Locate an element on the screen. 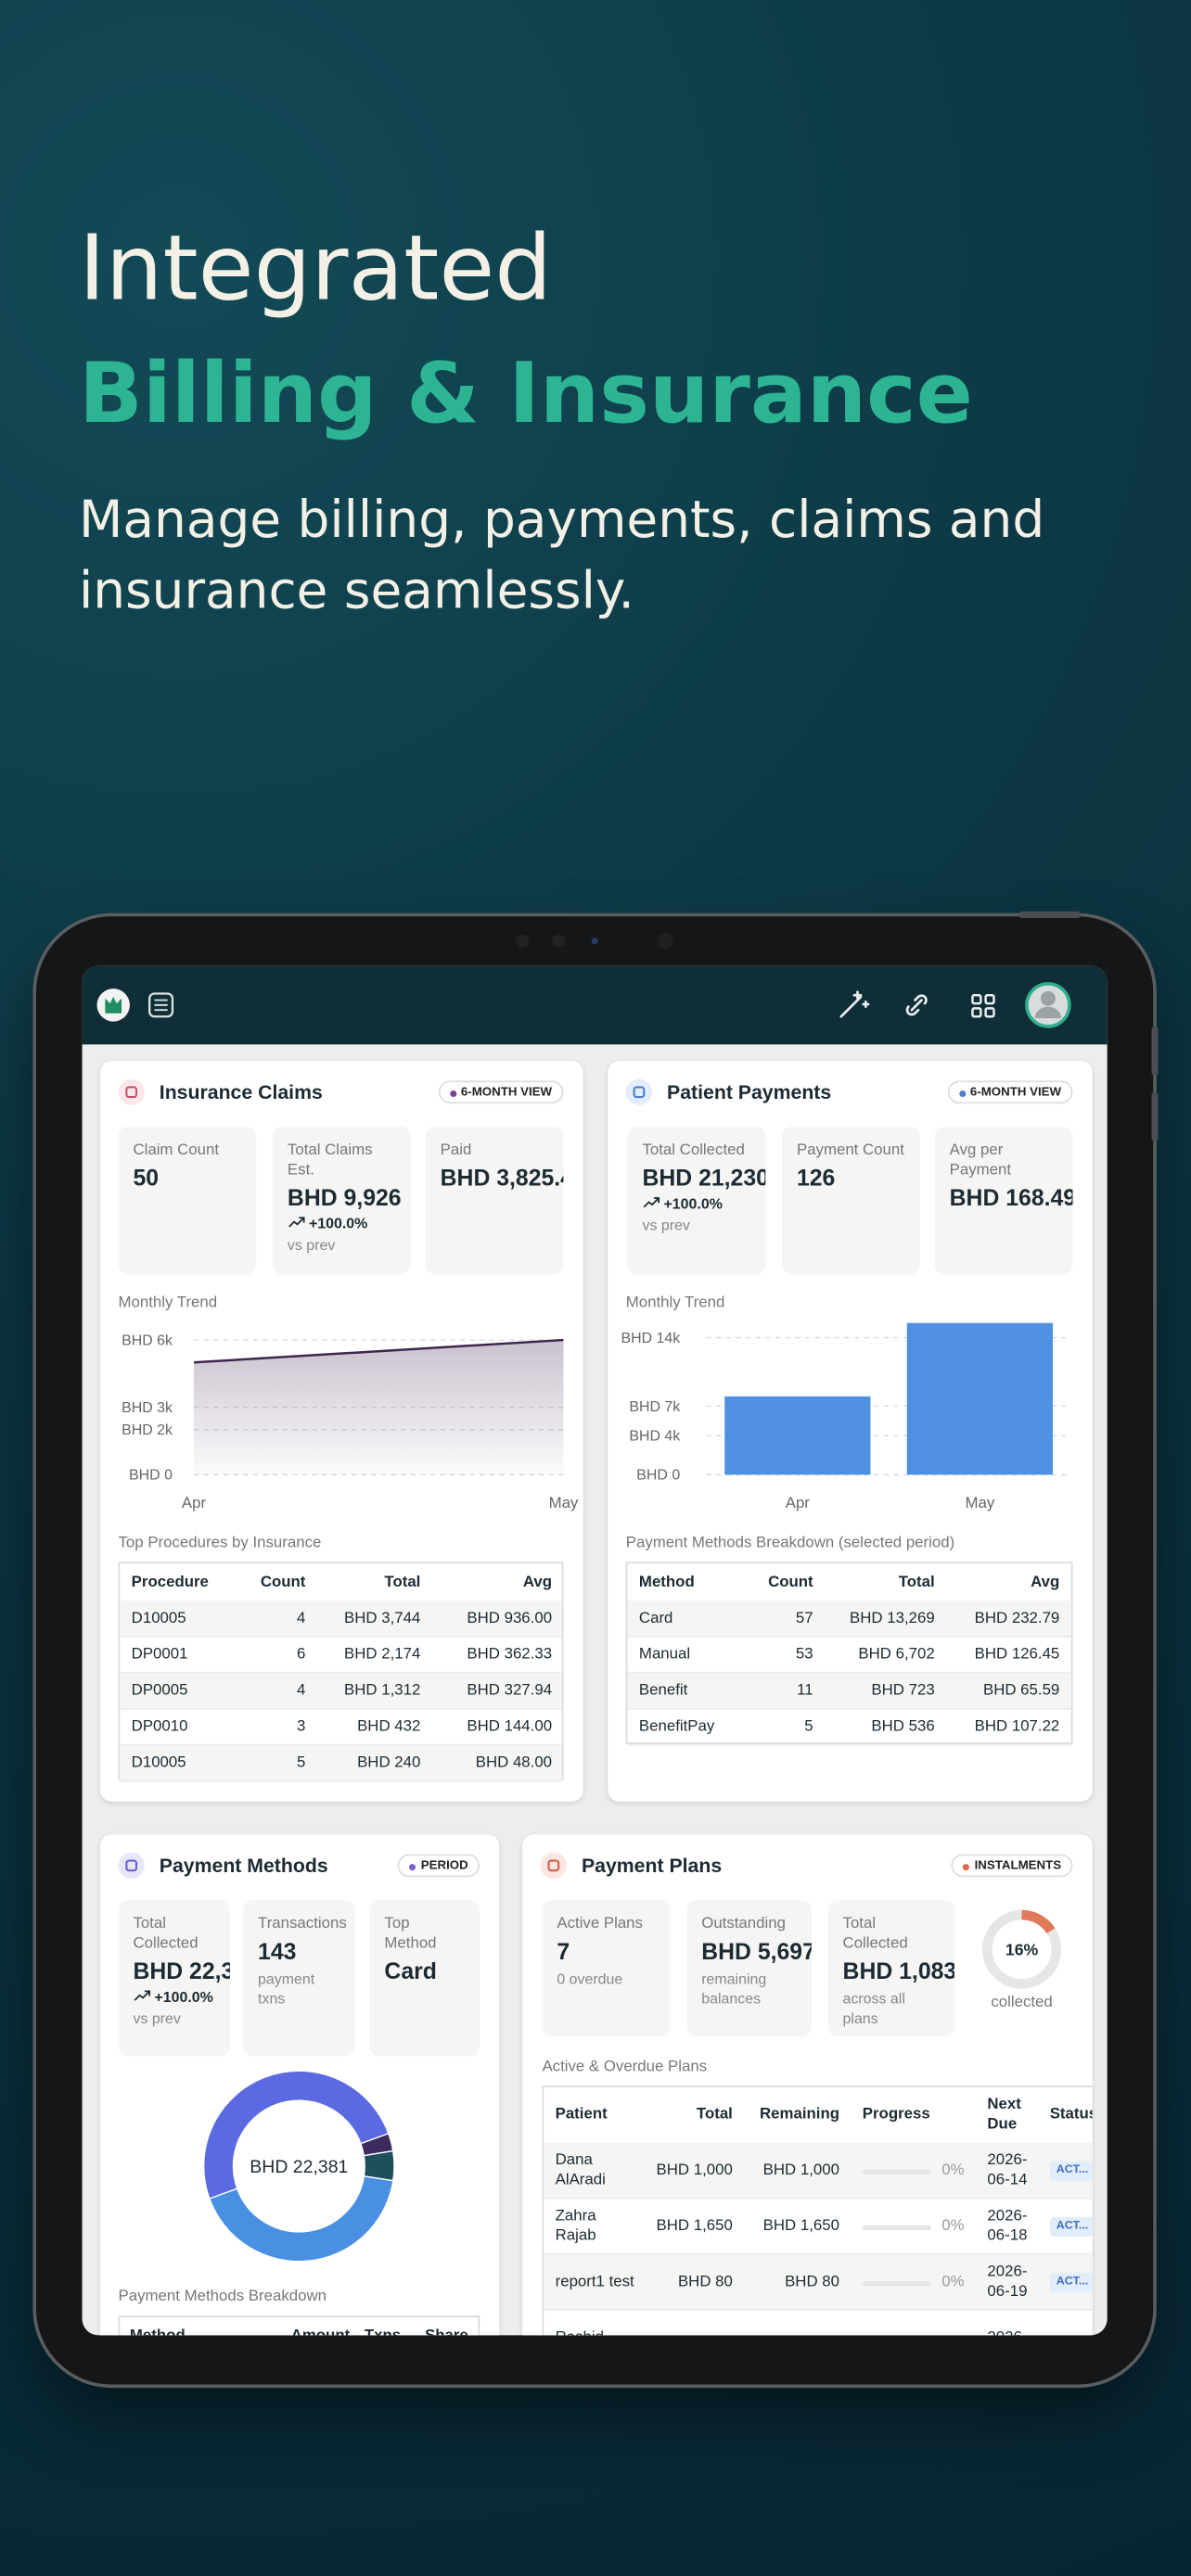 This screenshot has height=2576, width=1191. avatar-body is located at coordinates (1048, 1012).